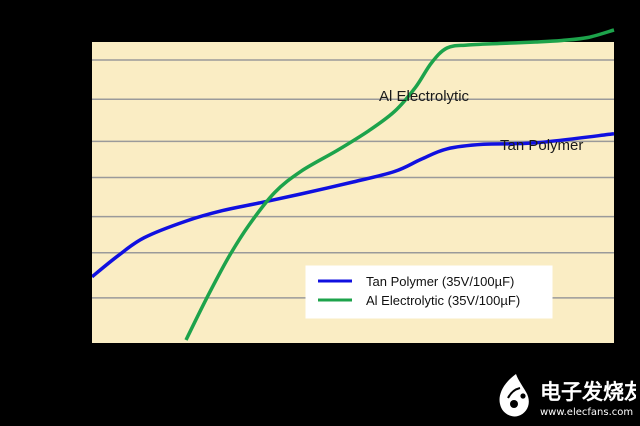 This screenshot has width=640, height=426. What do you see at coordinates (443, 300) in the screenshot?
I see `legend-label-al-electrolytic: Al Electrolytic (35V/100µF)` at bounding box center [443, 300].